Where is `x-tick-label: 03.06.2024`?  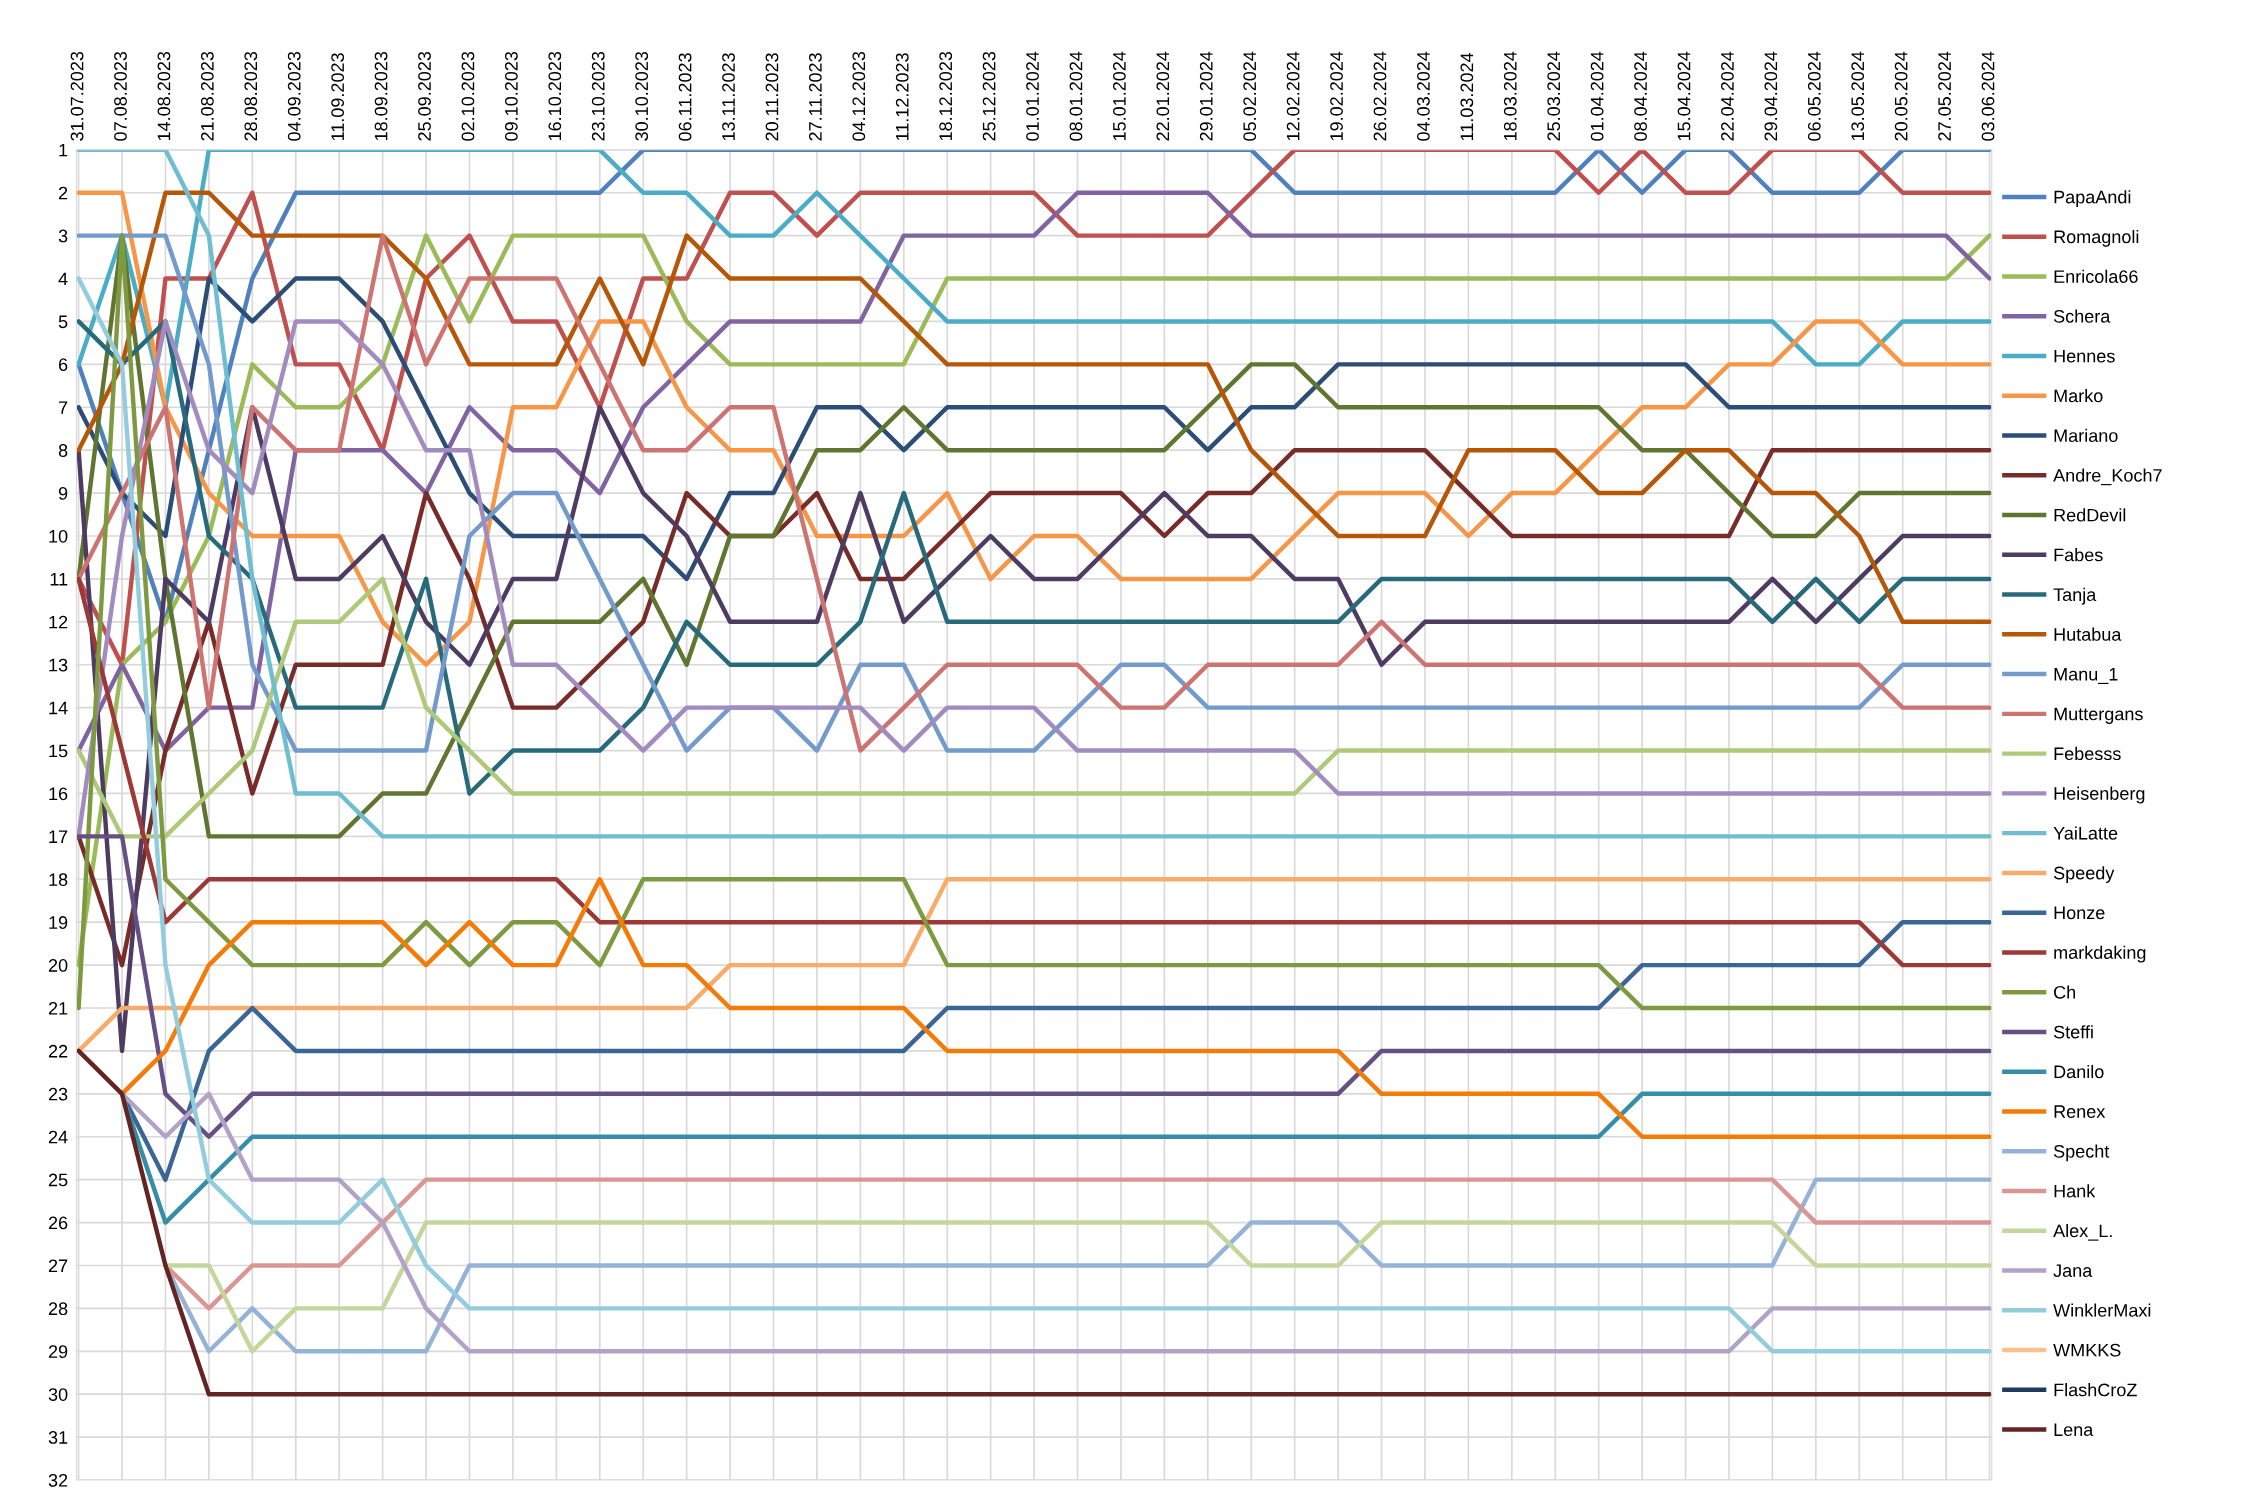 x-tick-label: 03.06.2024 is located at coordinates (1988, 96).